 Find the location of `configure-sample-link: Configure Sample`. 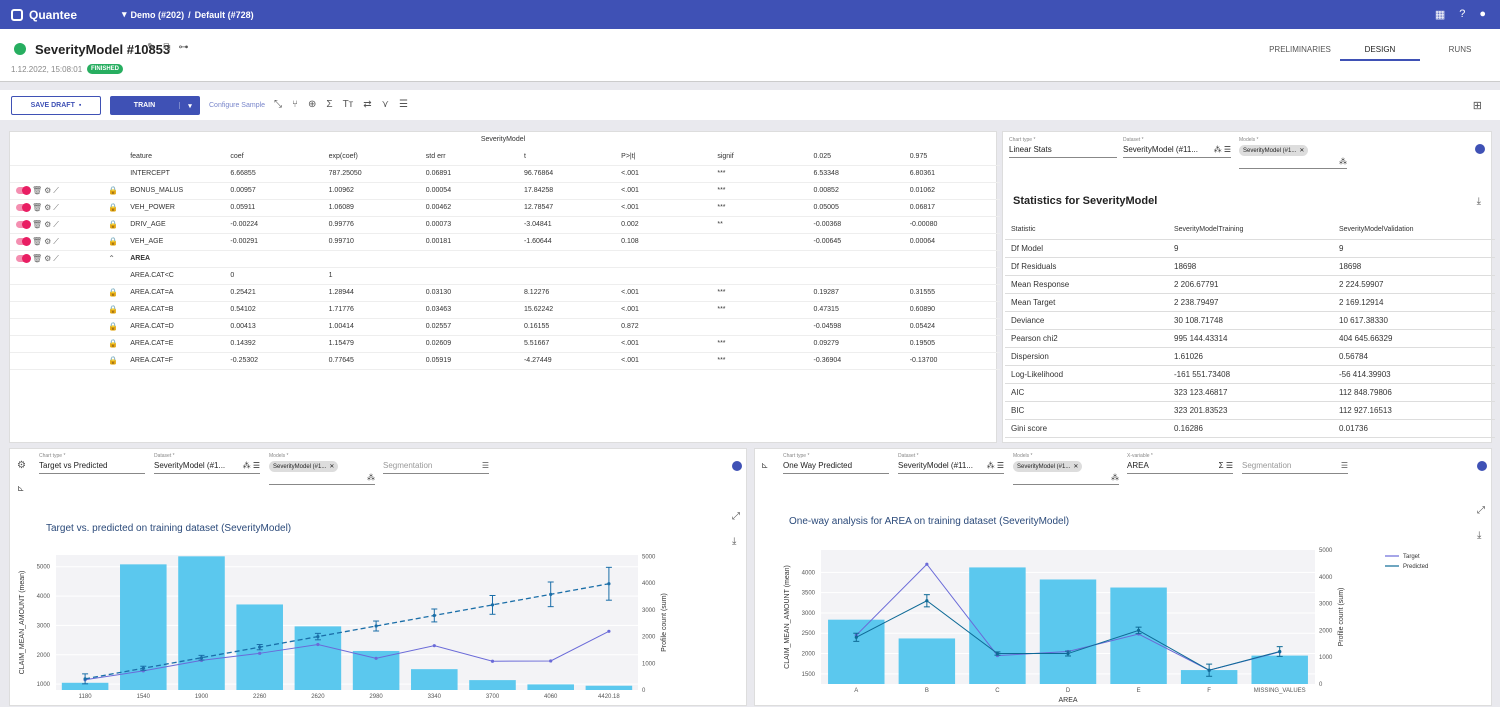

configure-sample-link: Configure Sample is located at coordinates (237, 105).